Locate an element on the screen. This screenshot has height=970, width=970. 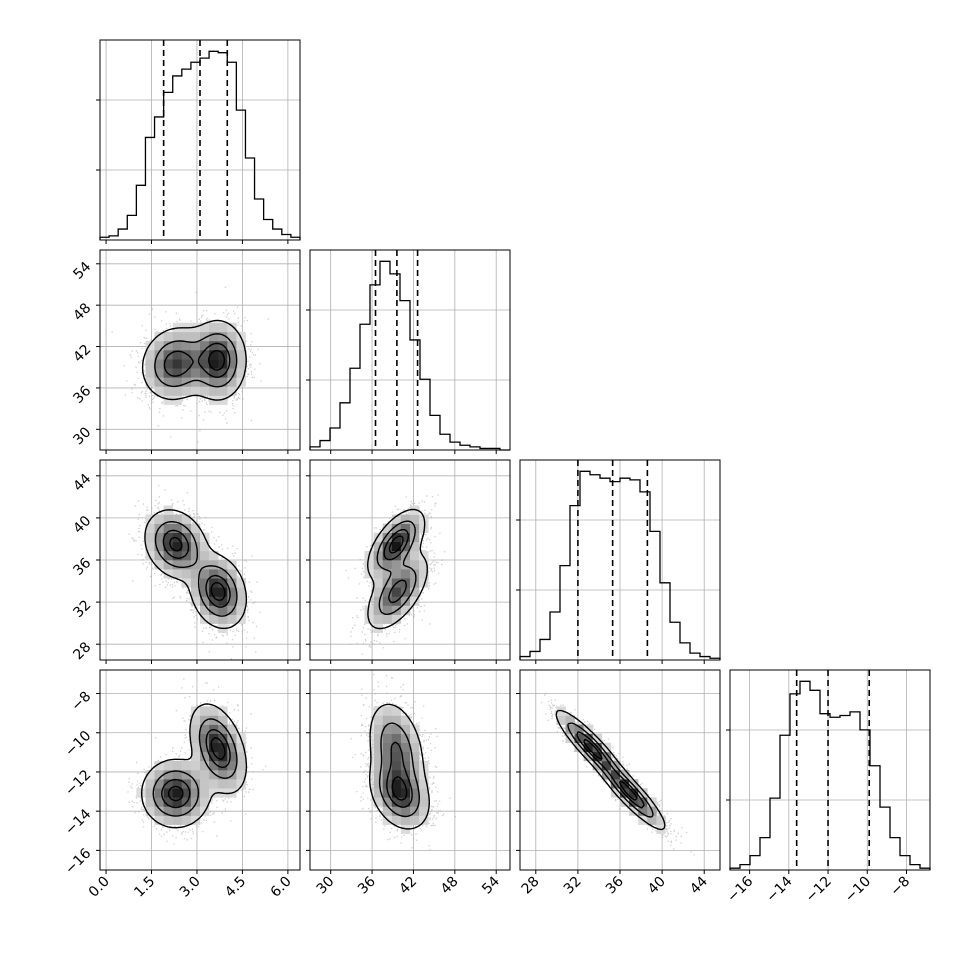
x-tick-label: −14 is located at coordinates (779, 889).